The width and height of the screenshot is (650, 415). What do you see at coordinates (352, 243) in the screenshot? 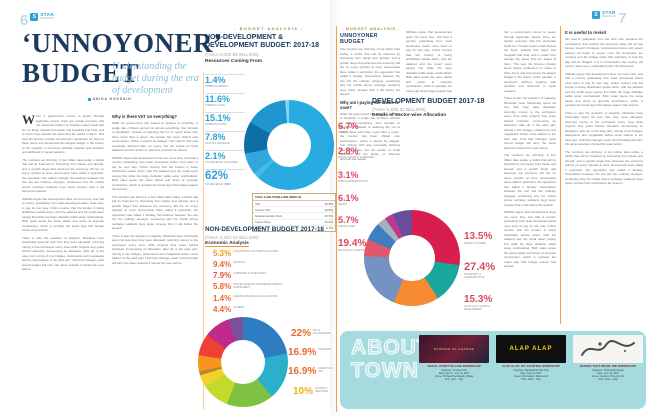
I see `dev-pct: 19.4%` at bounding box center [352, 243].